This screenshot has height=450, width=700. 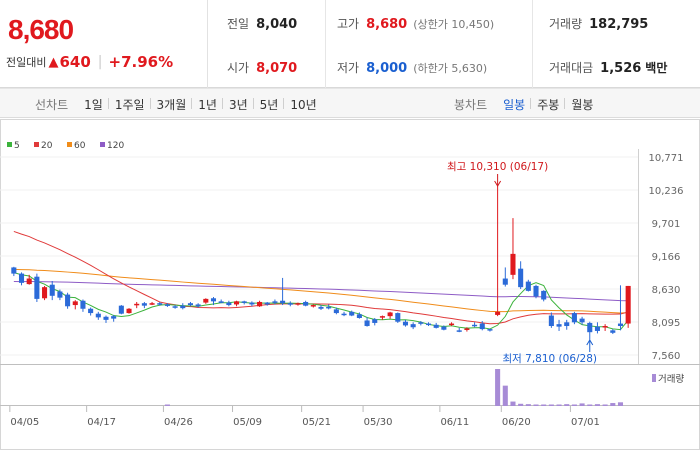 What do you see at coordinates (115, 146) in the screenshot?
I see `legend-label-120: 120` at bounding box center [115, 146].